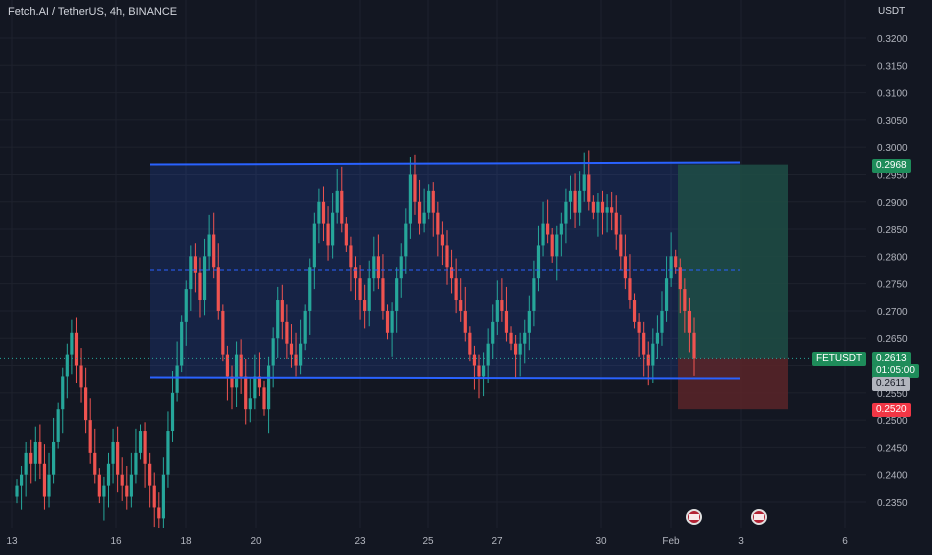  I want to click on y-tick-label: 0.2800, so click(892, 257).